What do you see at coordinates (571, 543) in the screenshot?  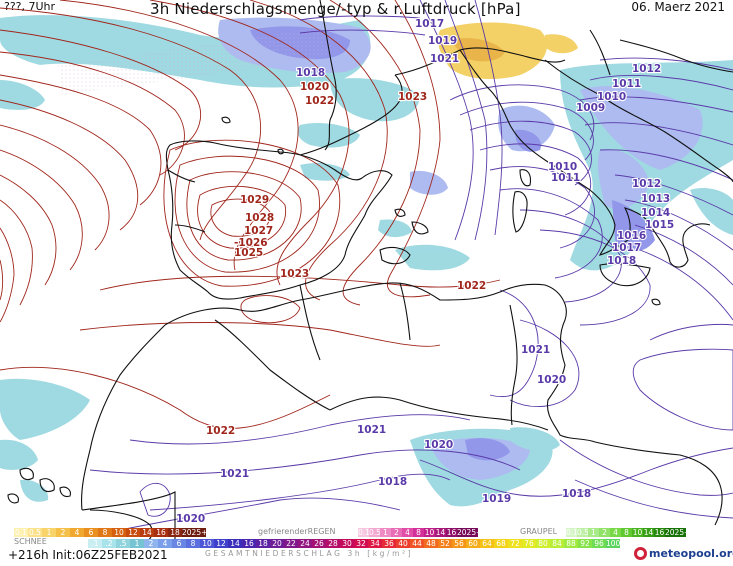 I see `legend-swatch: 88` at bounding box center [571, 543].